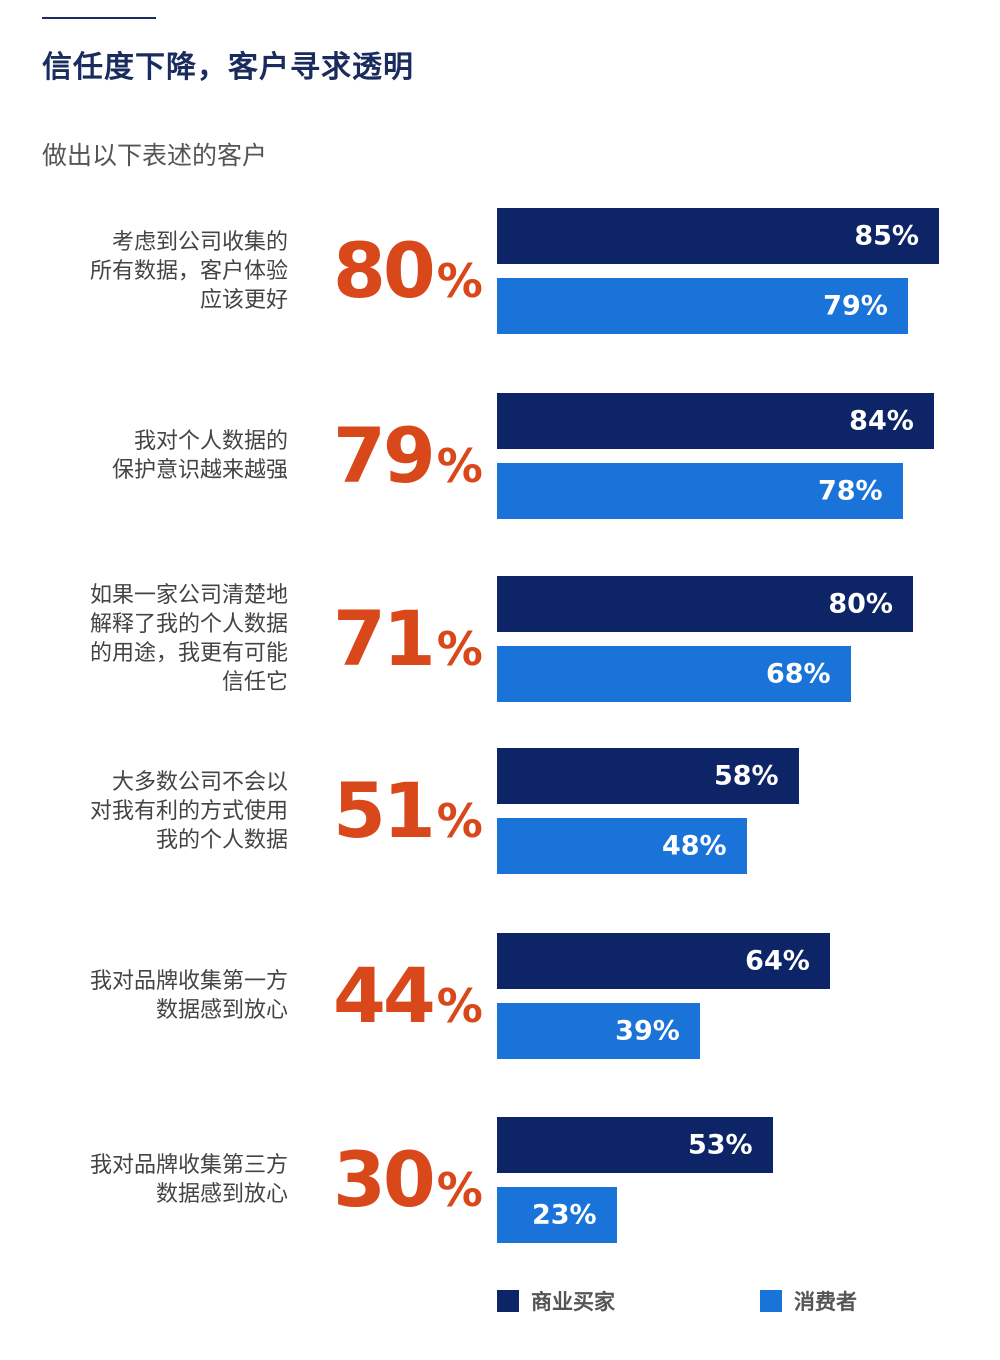  What do you see at coordinates (881, 421) in the screenshot?
I see `bar-value-label: 84%` at bounding box center [881, 421].